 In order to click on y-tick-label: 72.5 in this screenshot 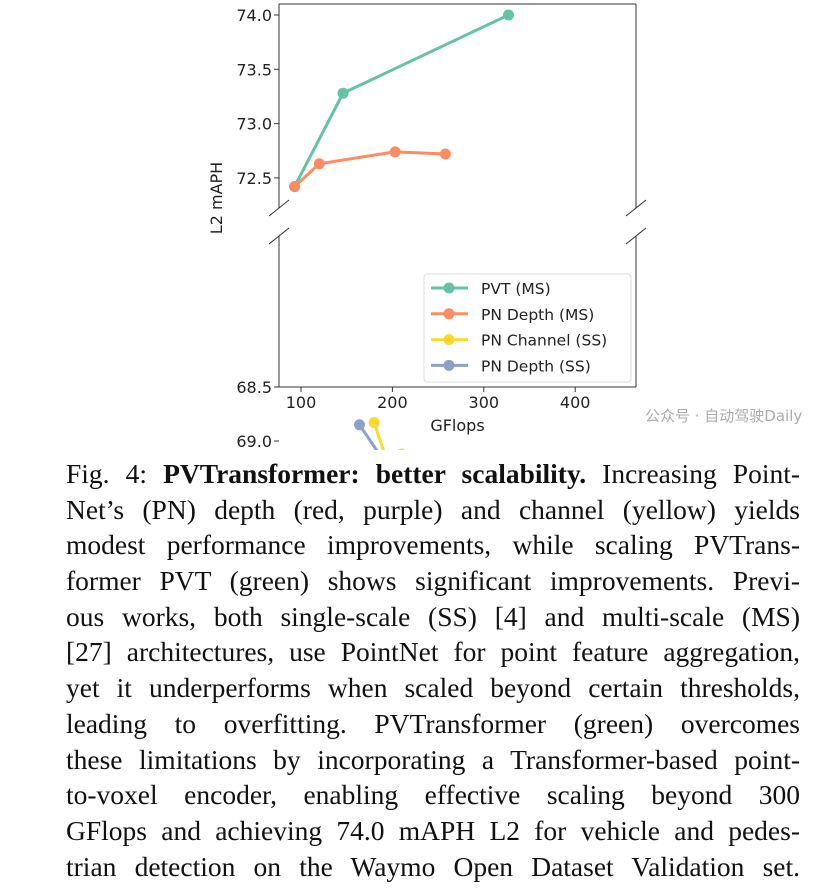, I will do `click(254, 178)`.